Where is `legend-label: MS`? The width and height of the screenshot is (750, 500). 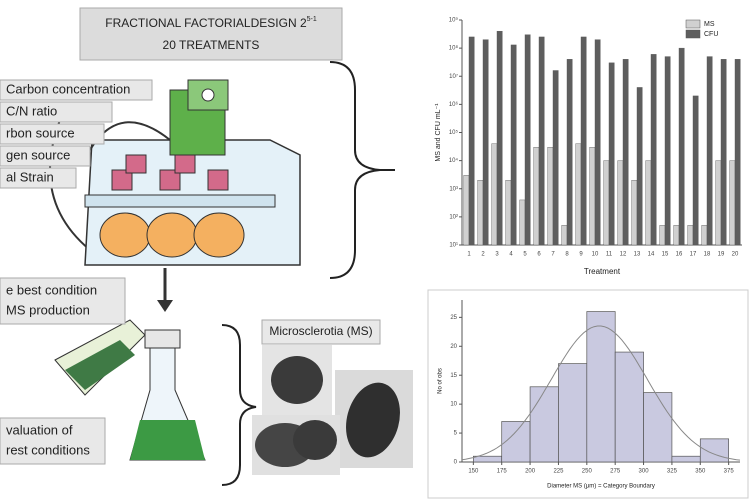 legend-label: MS is located at coordinates (709, 24).